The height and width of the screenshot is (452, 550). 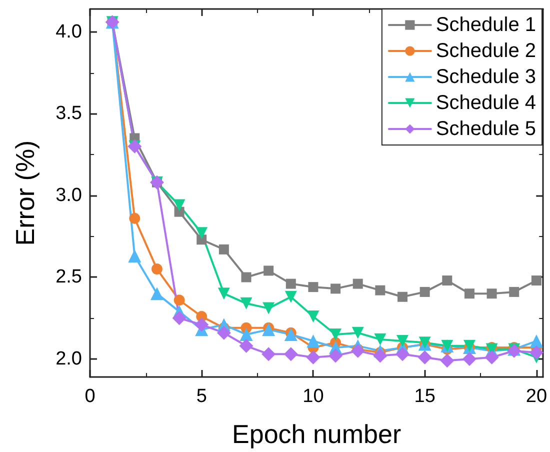 I want to click on y-tick-label: 3.5, so click(x=69, y=113).